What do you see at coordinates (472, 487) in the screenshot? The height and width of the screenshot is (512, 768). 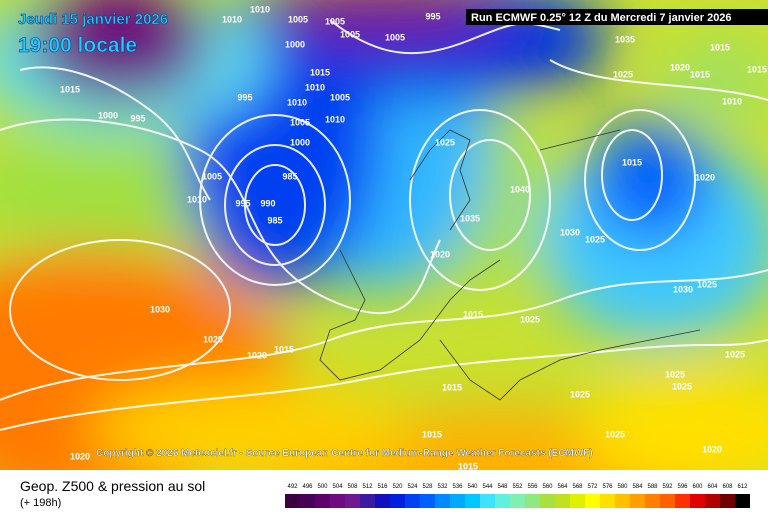 I see `scale-label: 540` at bounding box center [472, 487].